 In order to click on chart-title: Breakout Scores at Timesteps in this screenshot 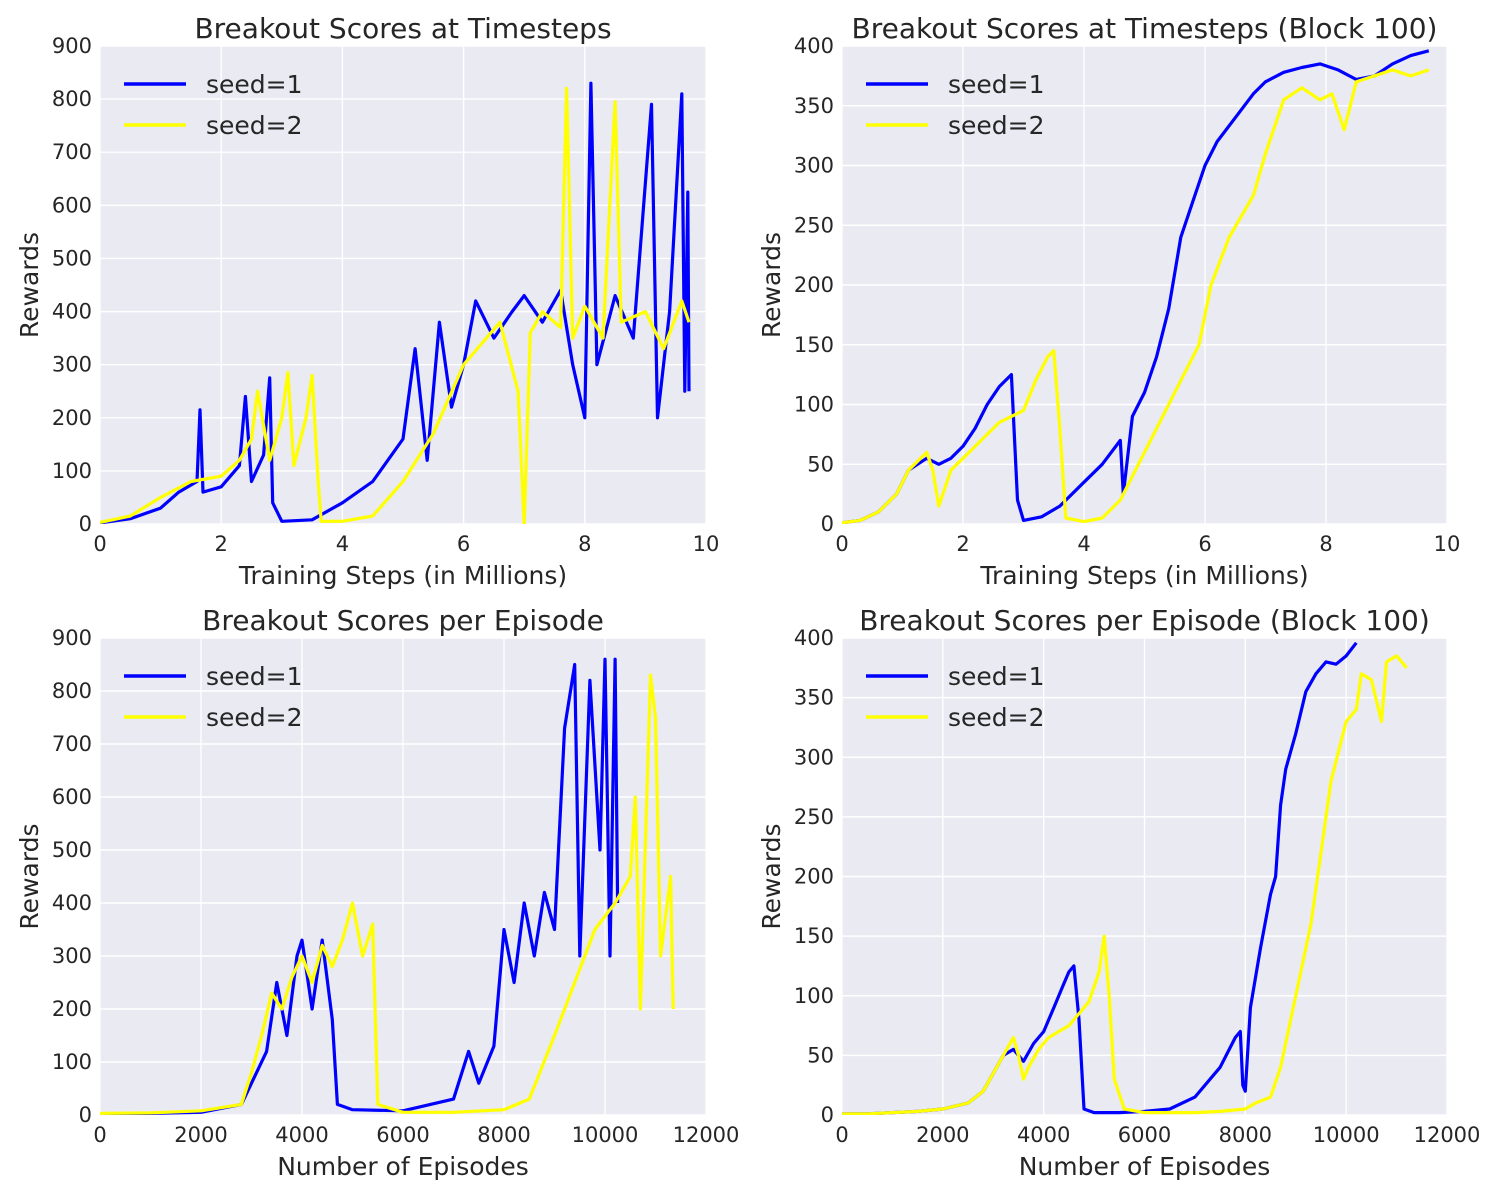, I will do `click(402, 28)`.